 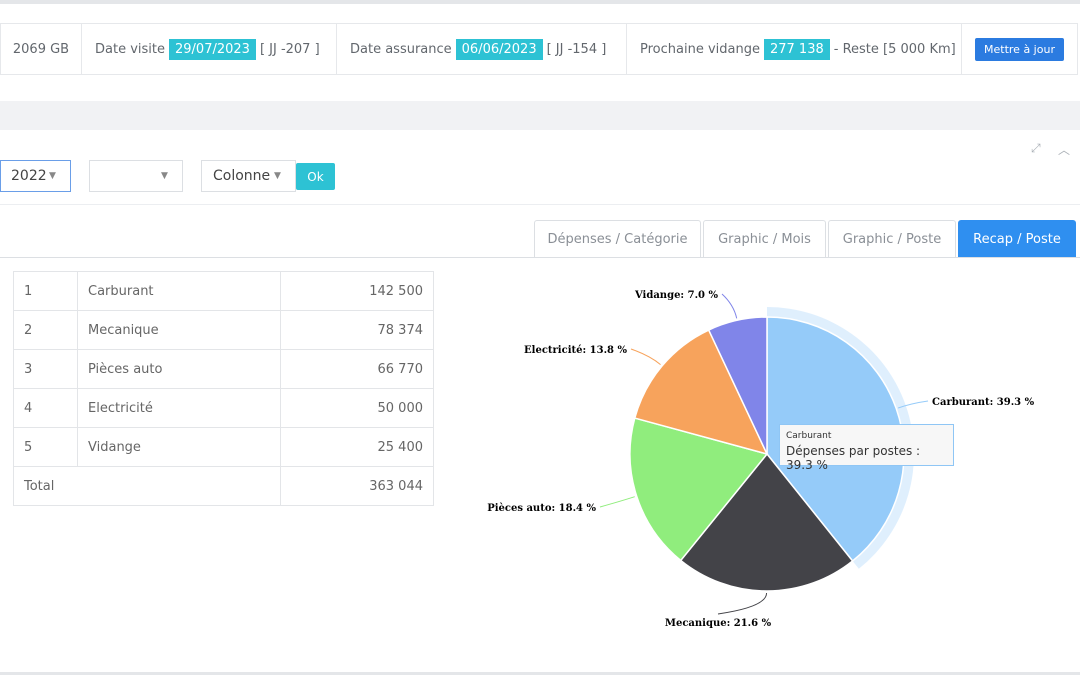 I want to click on table-row: 5 Vidange 25 400, so click(x=223, y=447).